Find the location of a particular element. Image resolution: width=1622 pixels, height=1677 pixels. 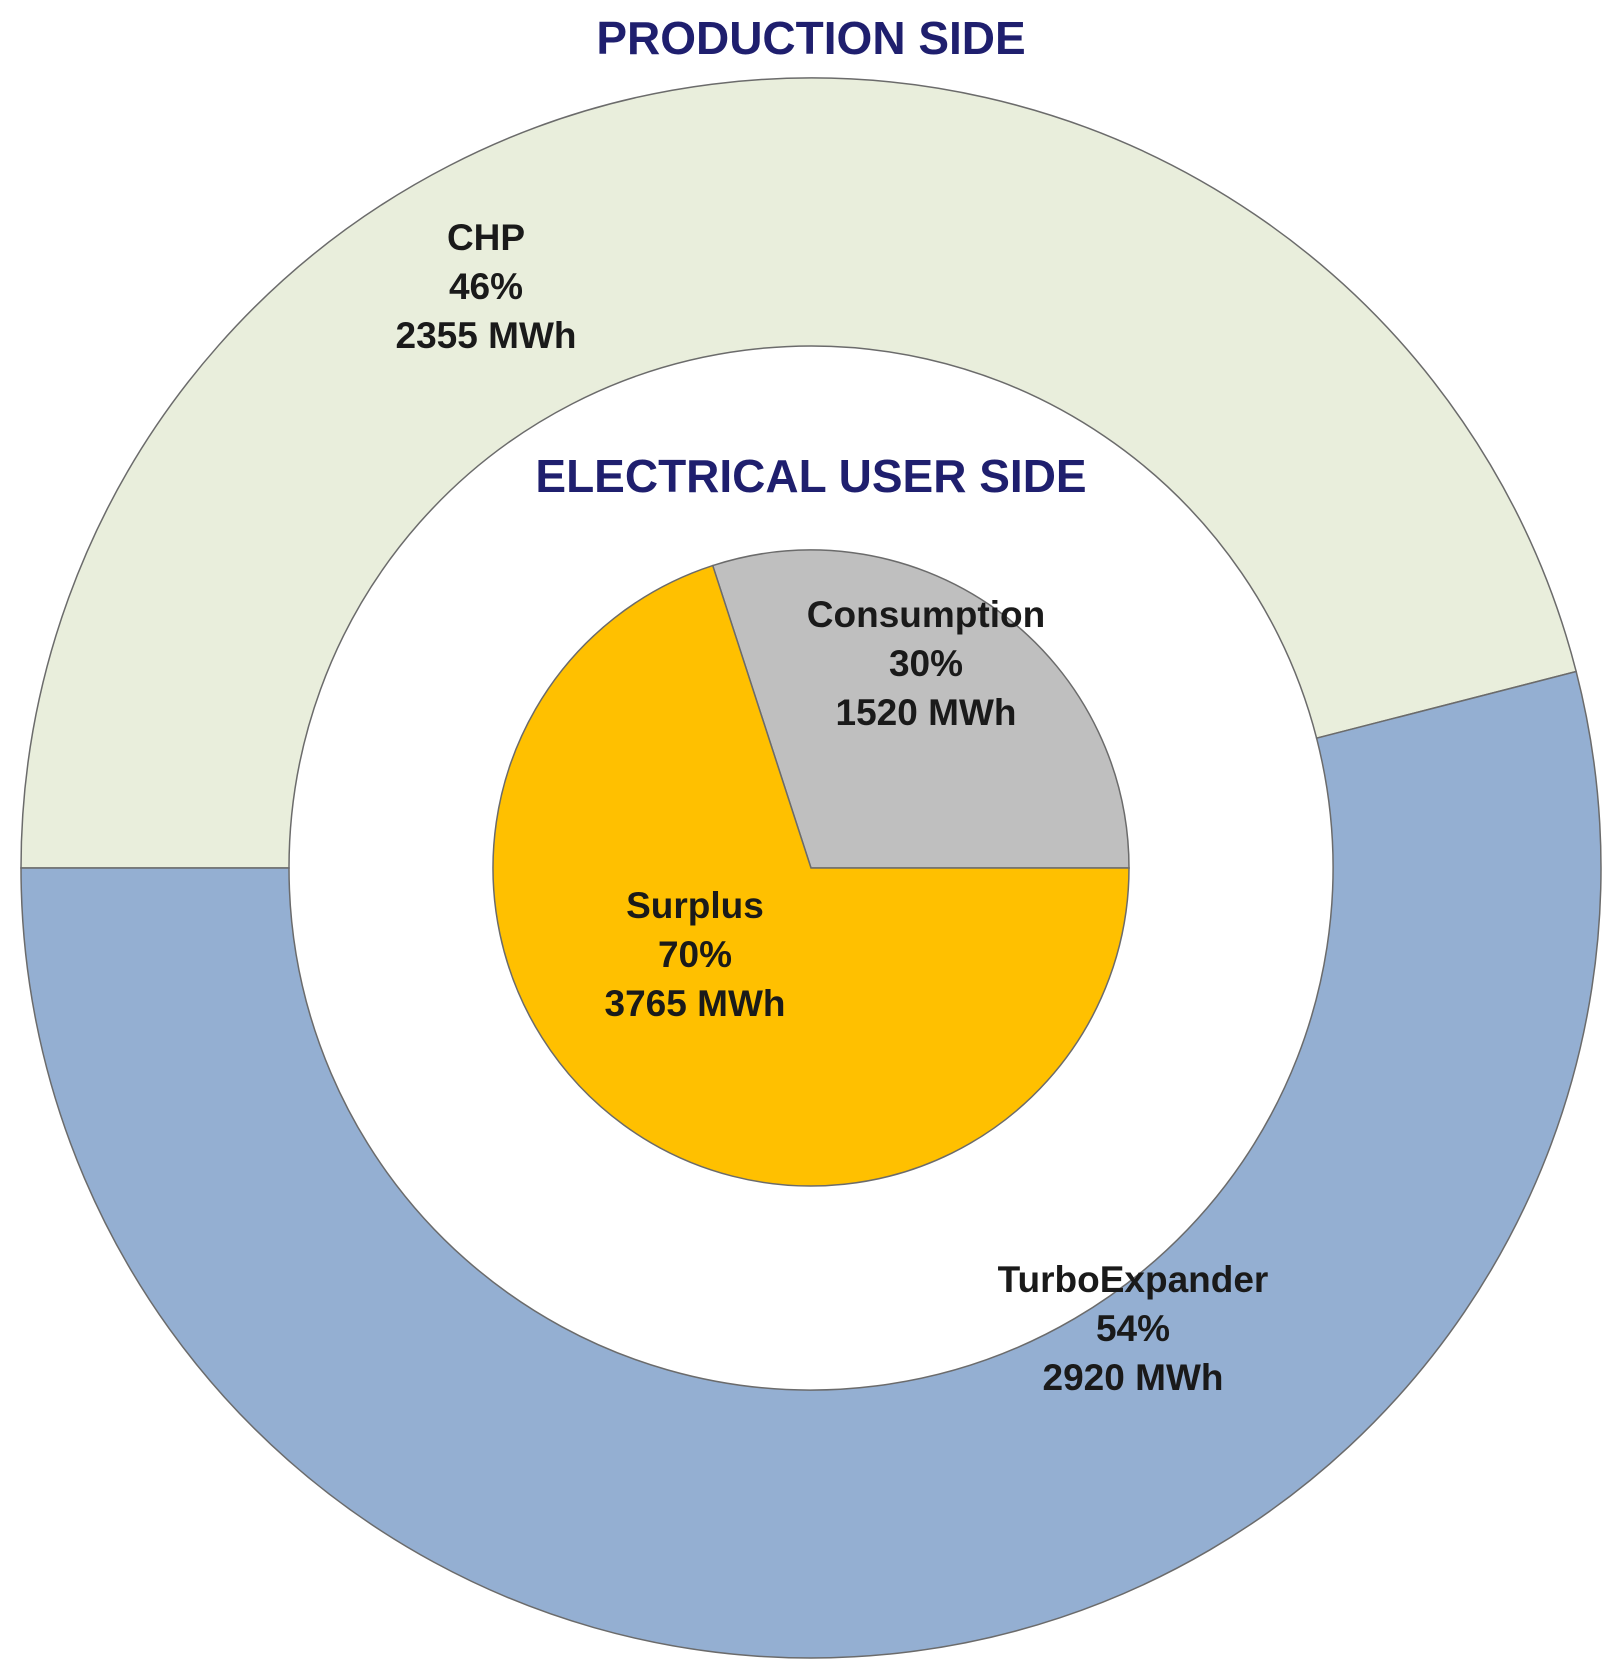

energy-label: 1520 MWh is located at coordinates (926, 712).